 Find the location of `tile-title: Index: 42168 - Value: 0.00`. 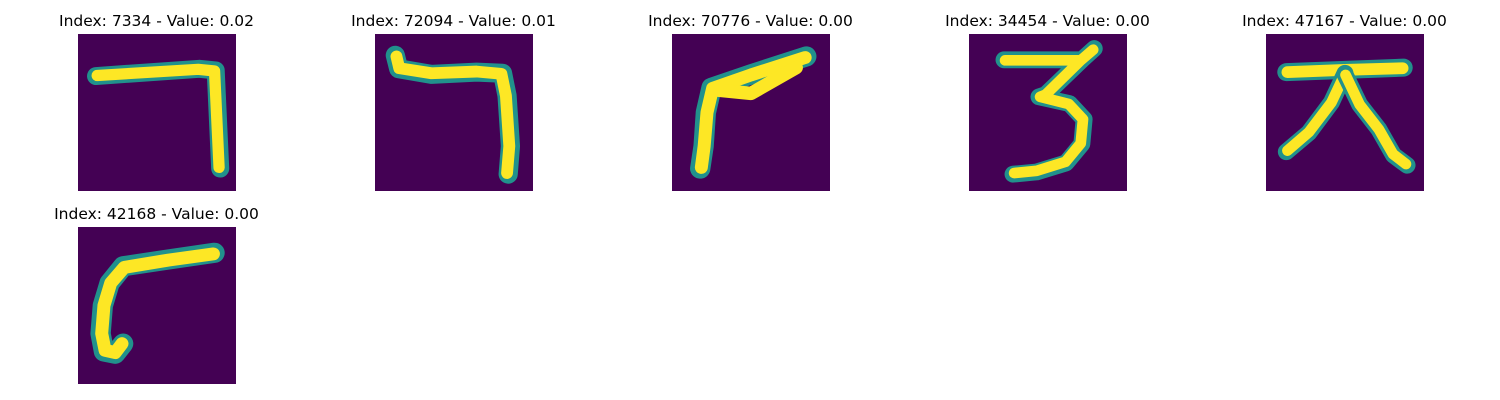

tile-title: Index: 42168 - Value: 0.00 is located at coordinates (156, 214).